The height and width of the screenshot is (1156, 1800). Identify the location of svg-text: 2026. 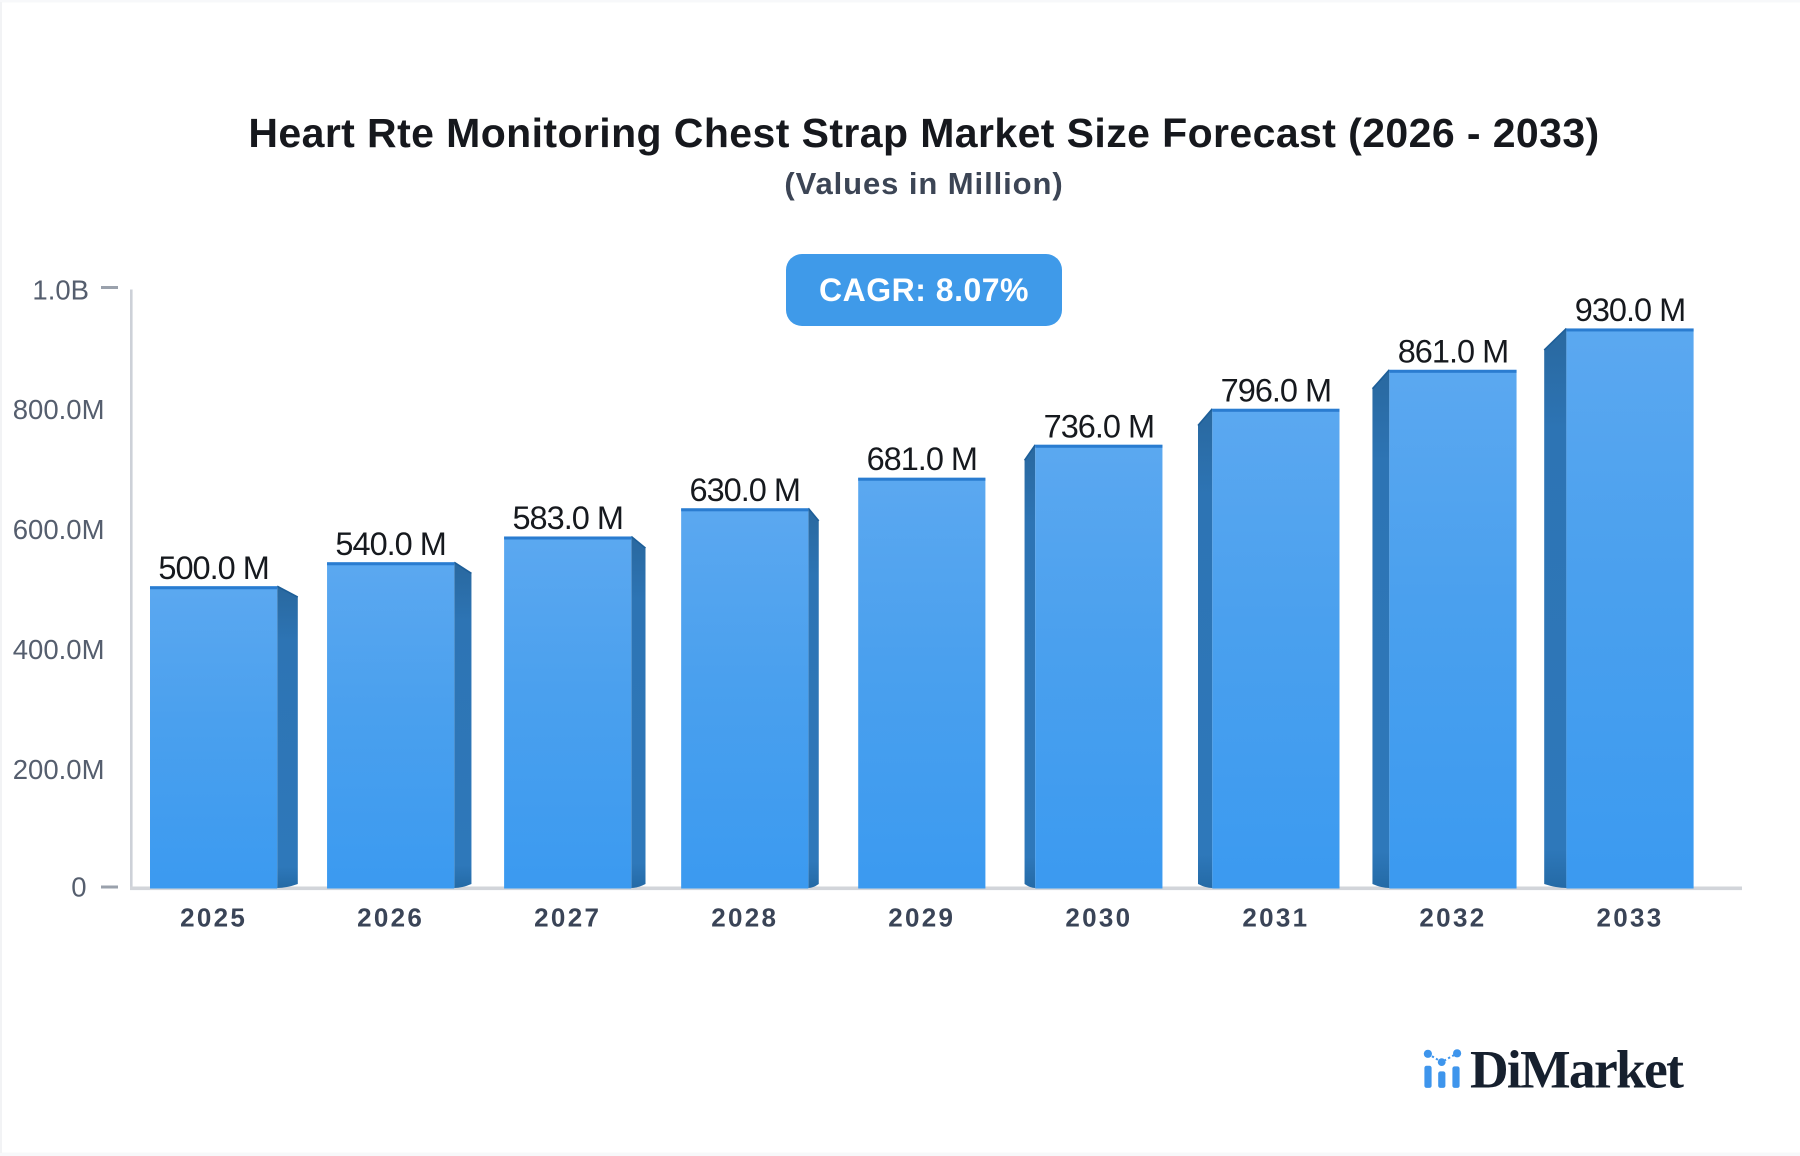
(390, 918).